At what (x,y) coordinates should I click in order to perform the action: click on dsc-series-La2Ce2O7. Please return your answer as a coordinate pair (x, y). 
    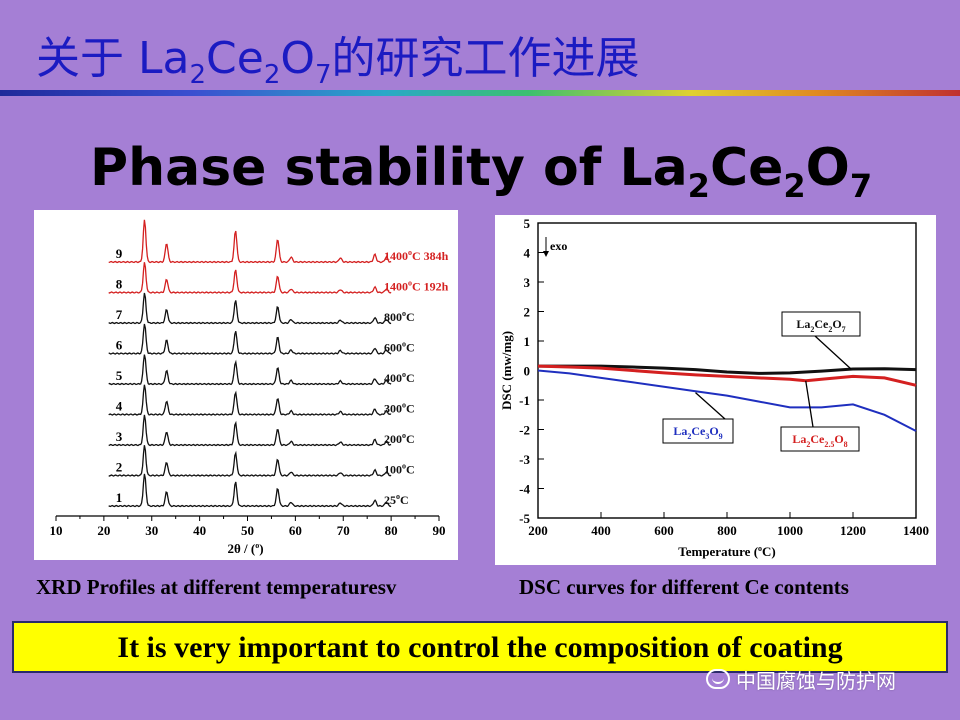
    Looking at the image, I should click on (727, 369).